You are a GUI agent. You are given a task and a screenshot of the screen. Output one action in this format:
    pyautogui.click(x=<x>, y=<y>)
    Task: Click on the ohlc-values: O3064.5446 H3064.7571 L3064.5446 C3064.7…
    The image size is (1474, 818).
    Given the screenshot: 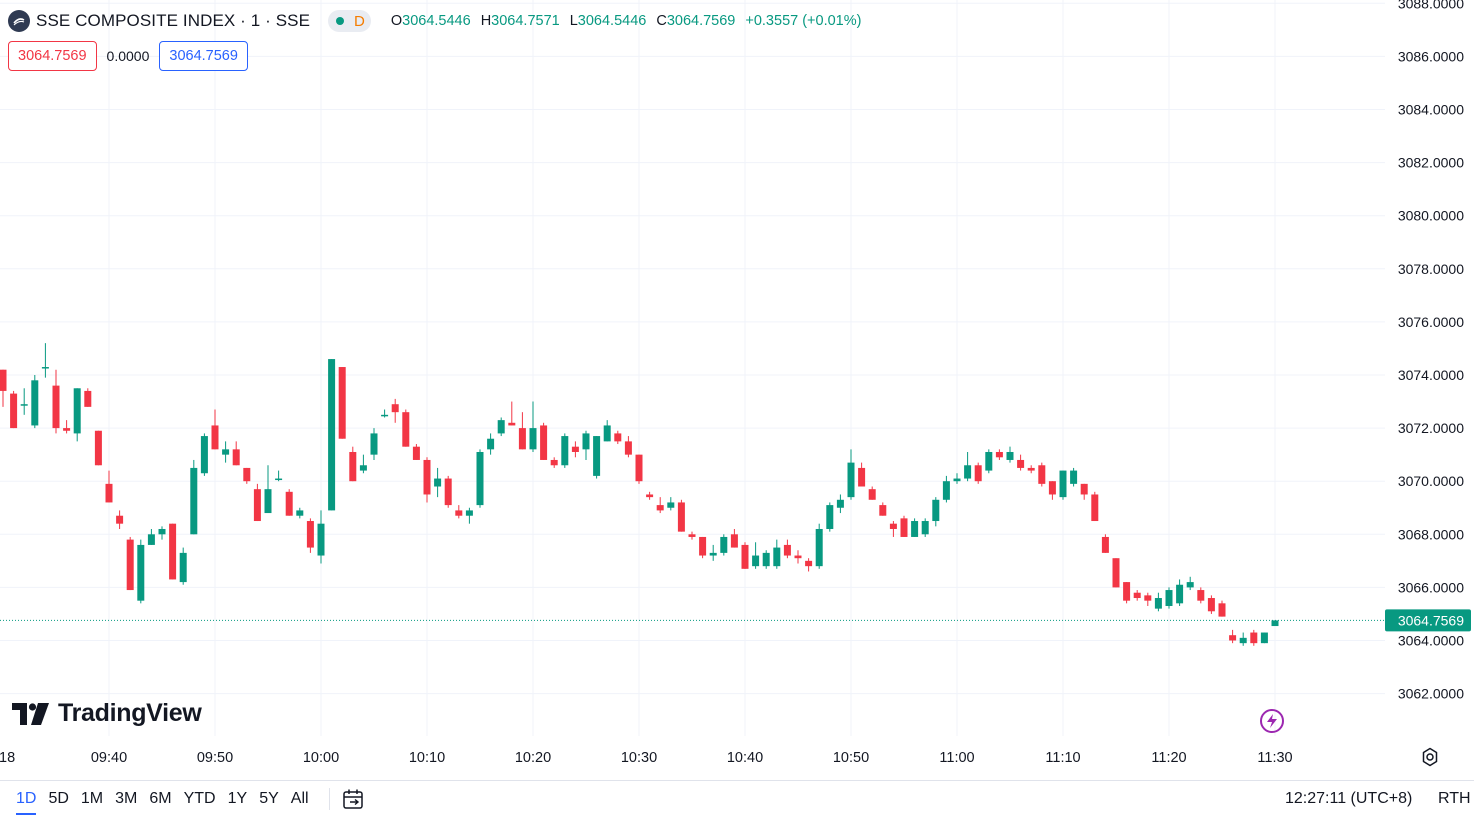 What is the action you would take?
    pyautogui.click(x=626, y=21)
    